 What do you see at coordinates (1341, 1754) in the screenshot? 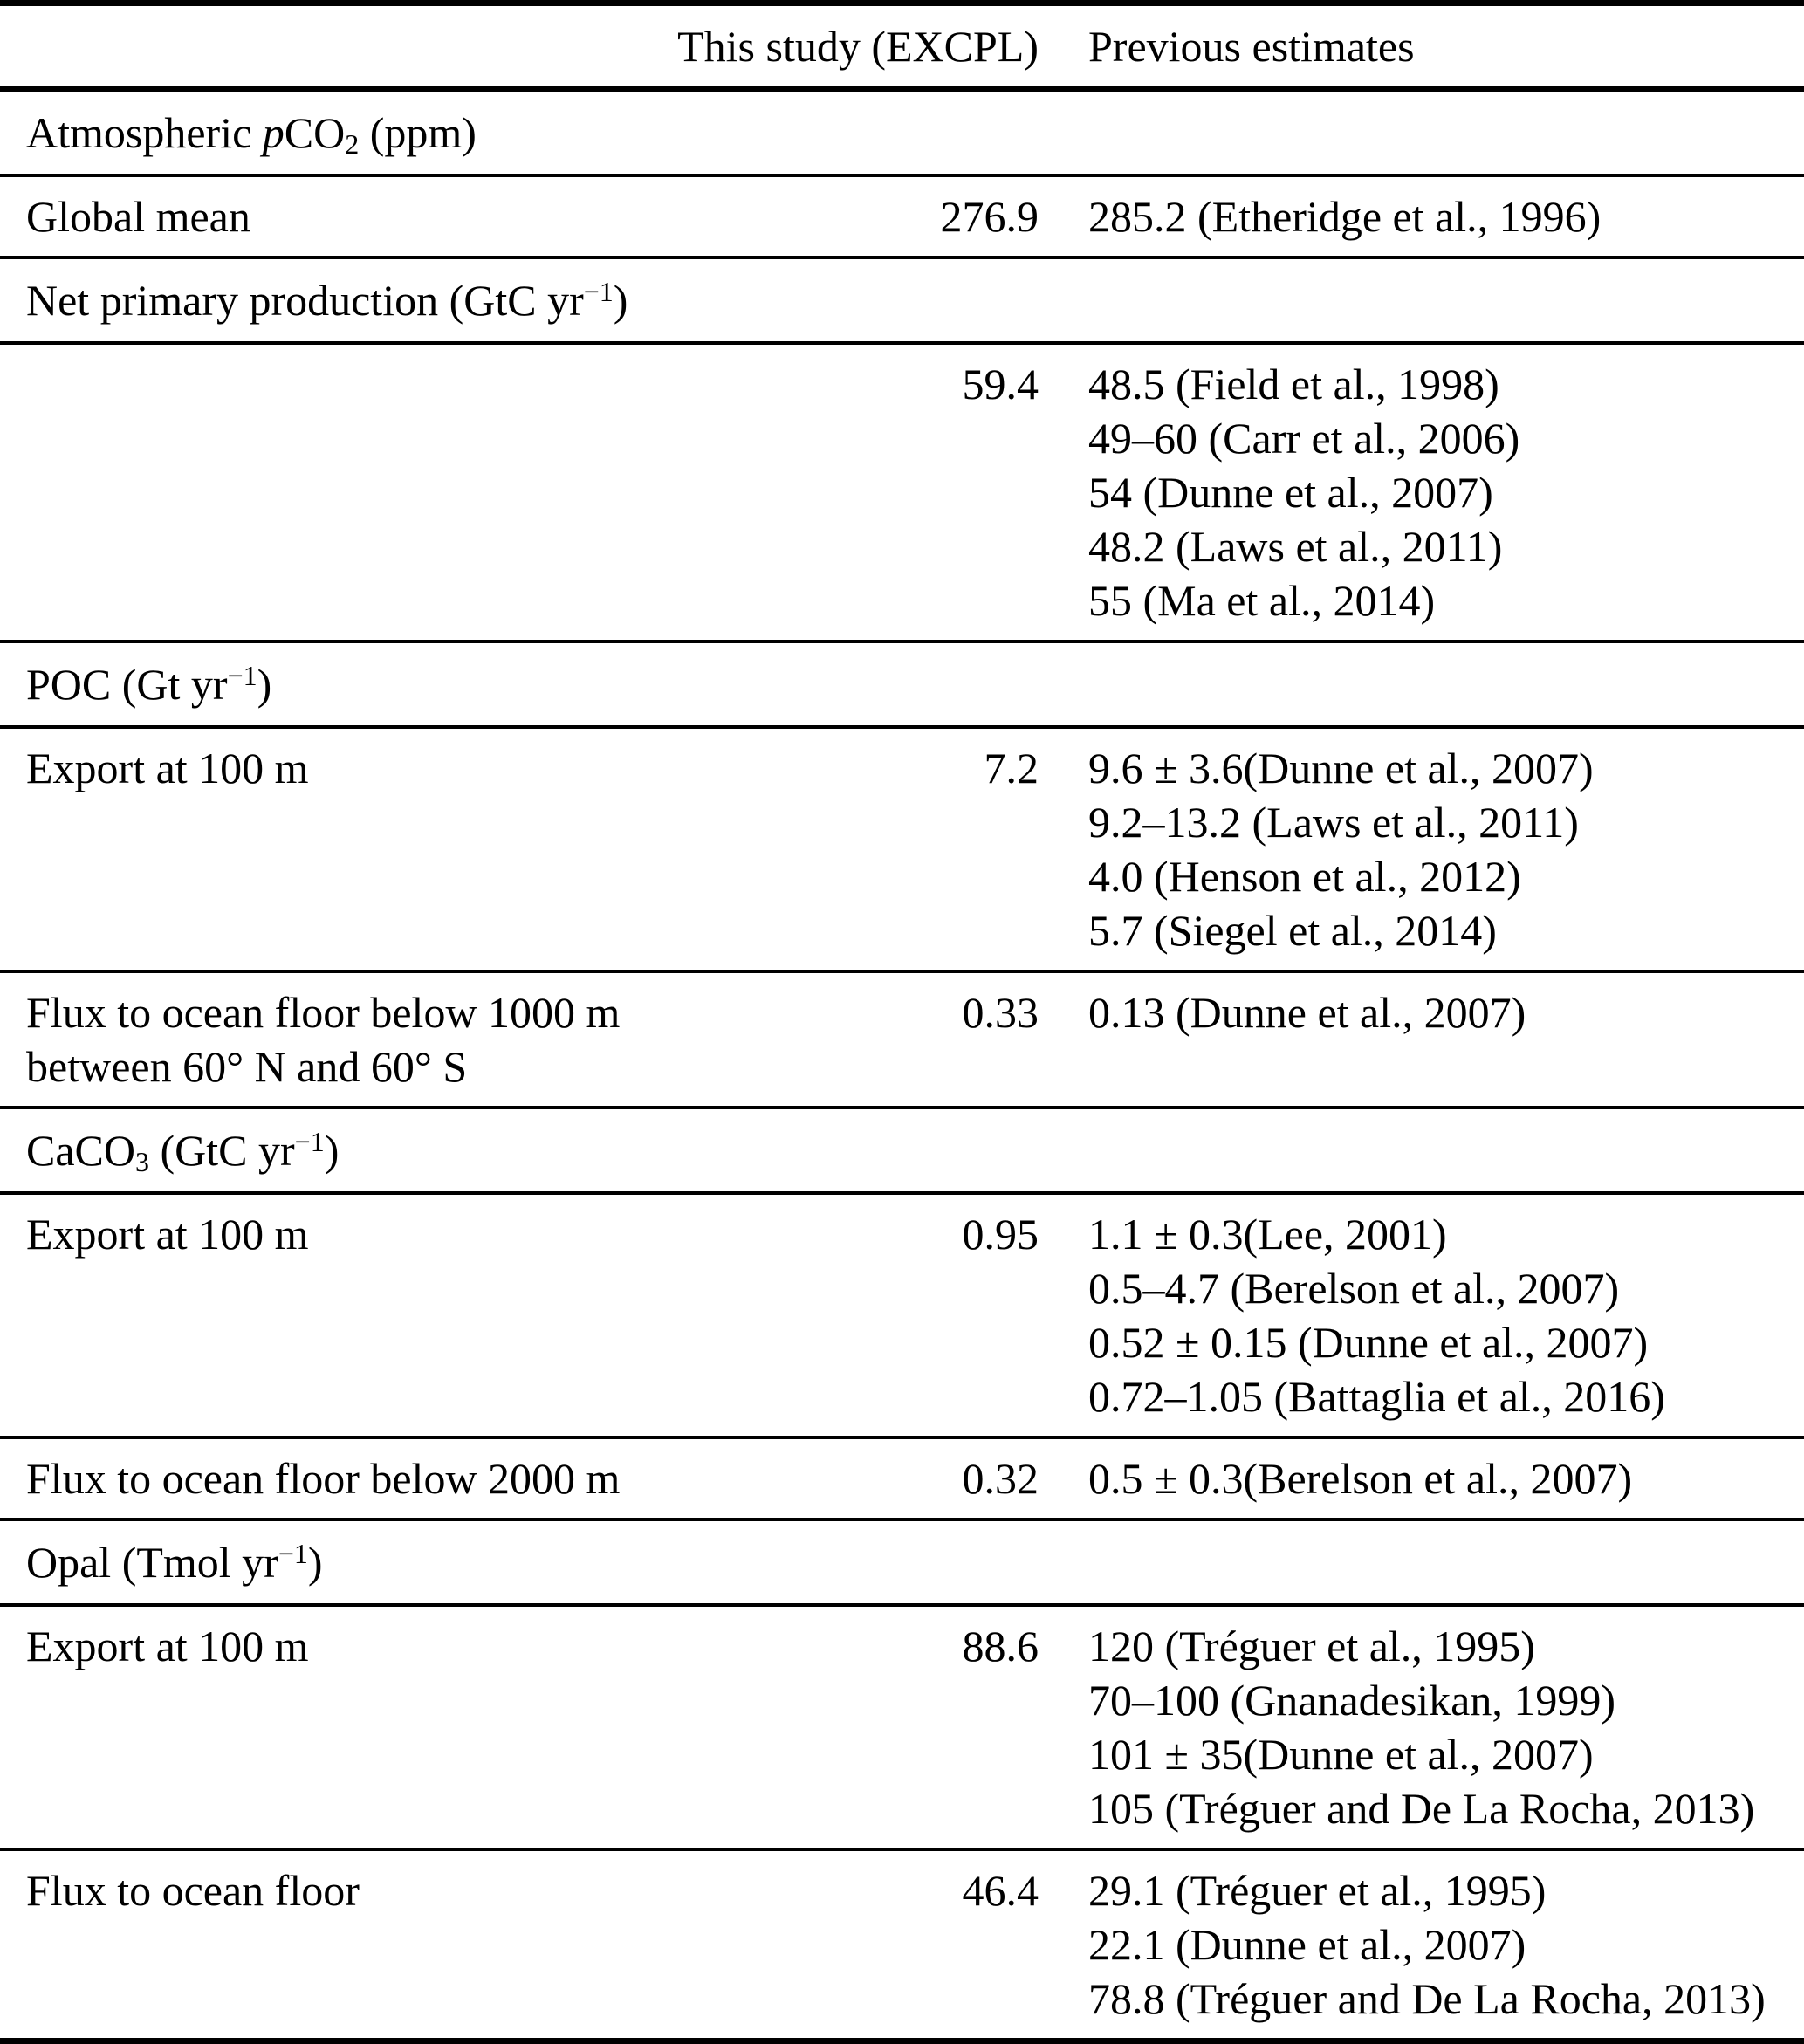
I see `previous-estimate-line: 101 ± 35(Dunne et al., 2007)` at bounding box center [1341, 1754].